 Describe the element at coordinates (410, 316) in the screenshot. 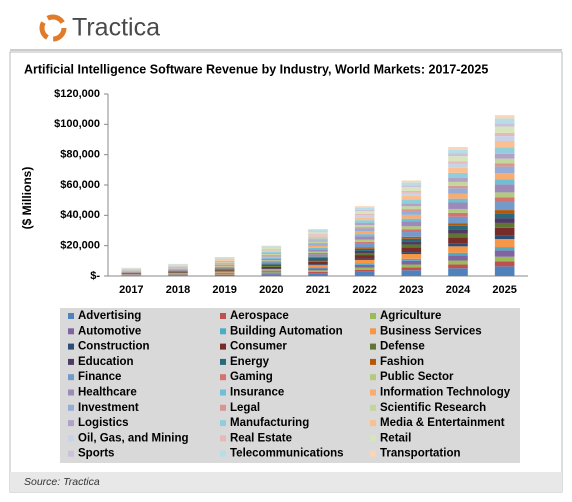

I see `legend-label: Agriculture` at that location.